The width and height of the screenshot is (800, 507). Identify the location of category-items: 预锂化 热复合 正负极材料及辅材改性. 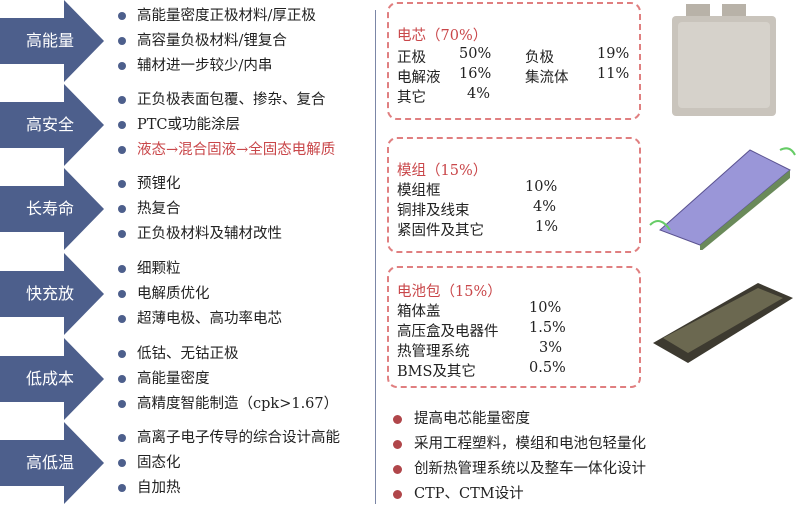
(200, 209).